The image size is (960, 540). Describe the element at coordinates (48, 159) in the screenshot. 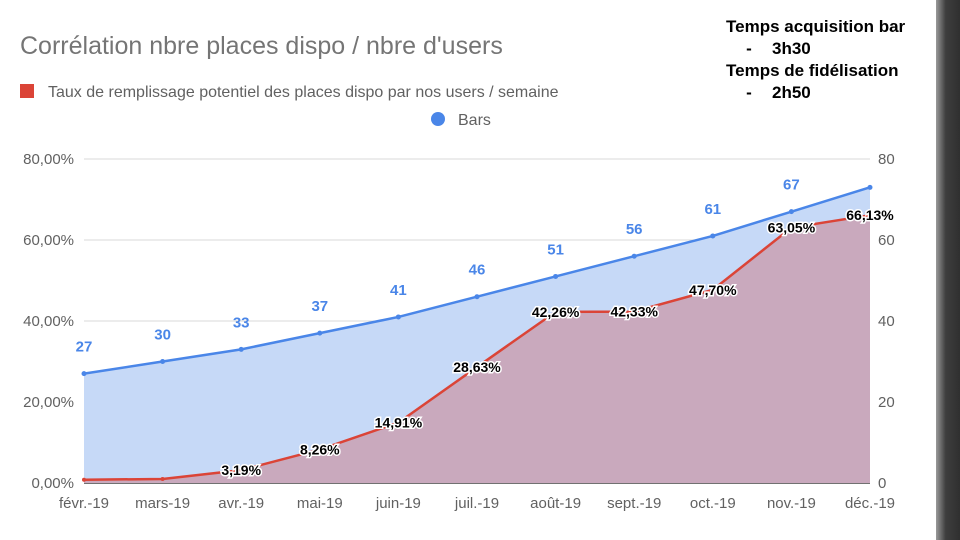

I see `y-left-tick-label: 80,00%` at that location.